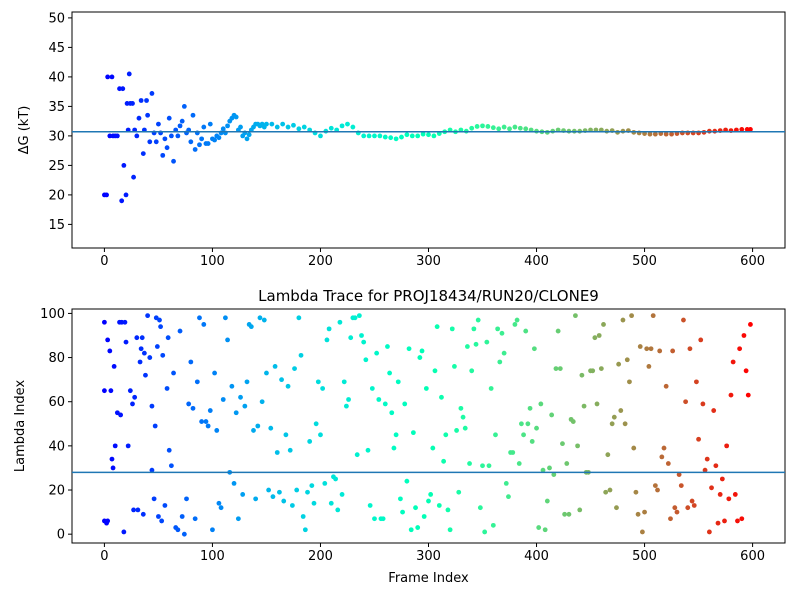  What do you see at coordinates (24, 130) in the screenshot?
I see `y-axis-label: ΔG (kT)` at bounding box center [24, 130].